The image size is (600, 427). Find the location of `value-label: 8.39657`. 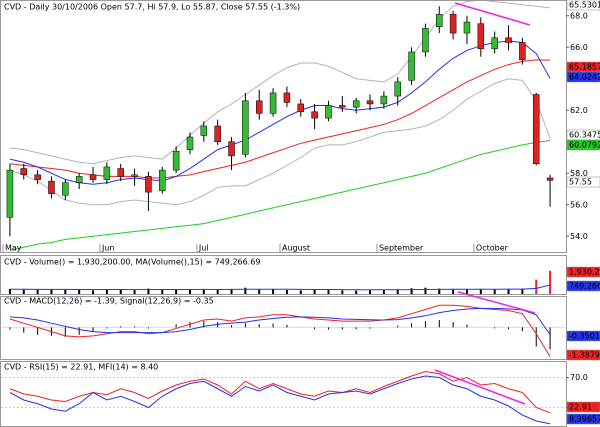

value-label: 8.39657 is located at coordinates (584, 419).